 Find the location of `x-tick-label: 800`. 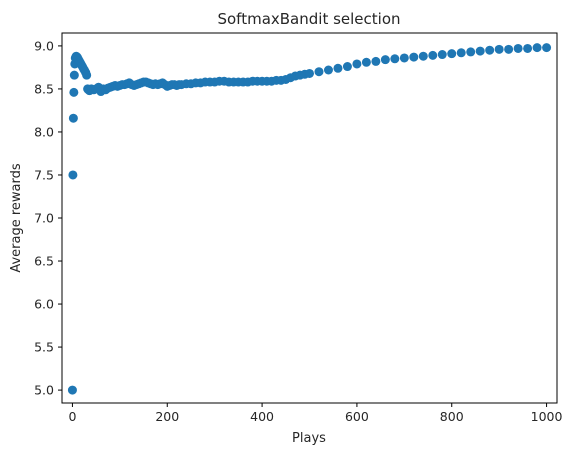

x-tick-label: 800 is located at coordinates (452, 416).